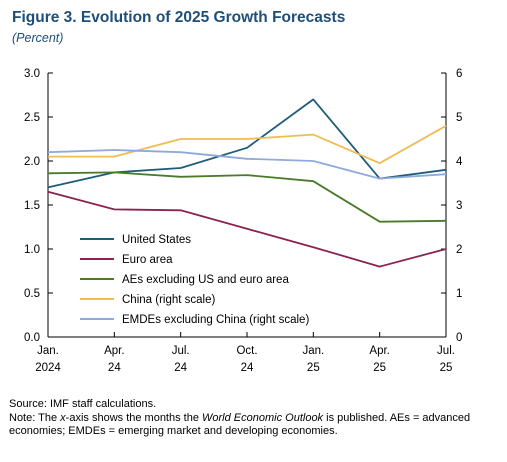  Describe the element at coordinates (32, 206) in the screenshot. I see `y-left-tick-label: 1.5` at that location.